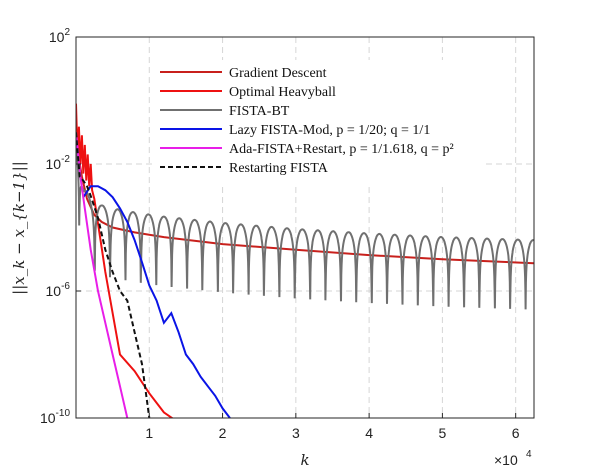 This screenshot has width=591, height=472. What do you see at coordinates (369, 433) in the screenshot?
I see `x-tick-label: 4` at bounding box center [369, 433].